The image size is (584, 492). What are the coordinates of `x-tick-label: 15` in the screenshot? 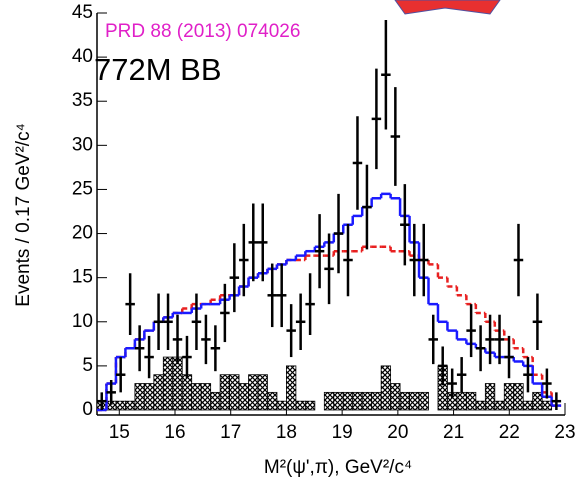 It's located at (119, 432).